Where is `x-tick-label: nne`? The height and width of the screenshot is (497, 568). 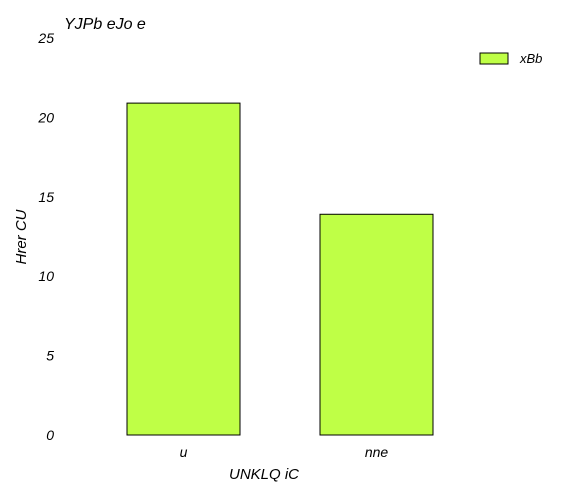 x-tick-label: nne is located at coordinates (377, 452).